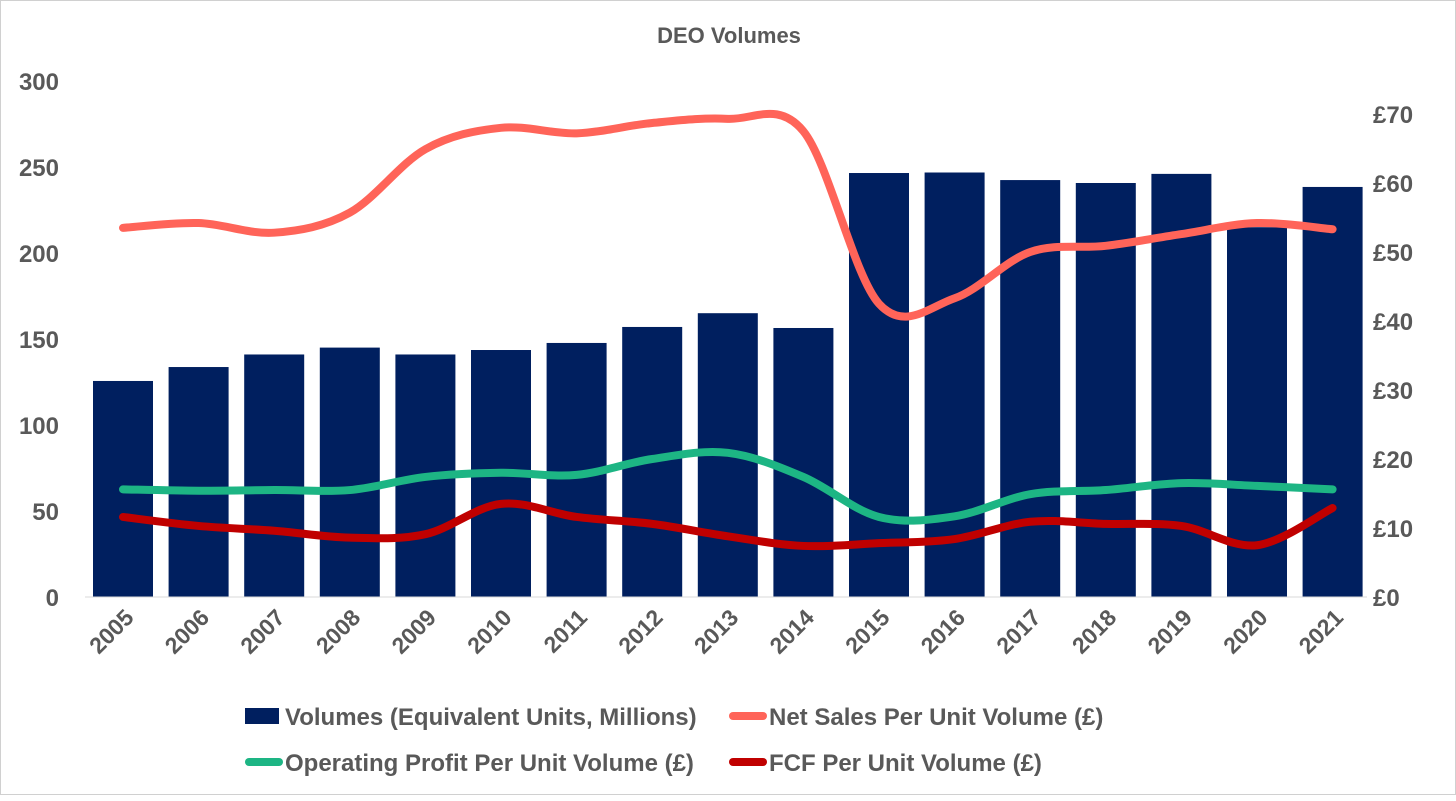  I want to click on bar-2015, so click(879, 385).